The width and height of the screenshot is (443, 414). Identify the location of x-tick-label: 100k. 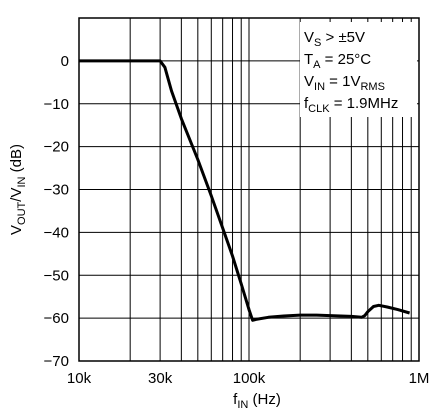
(249, 378).